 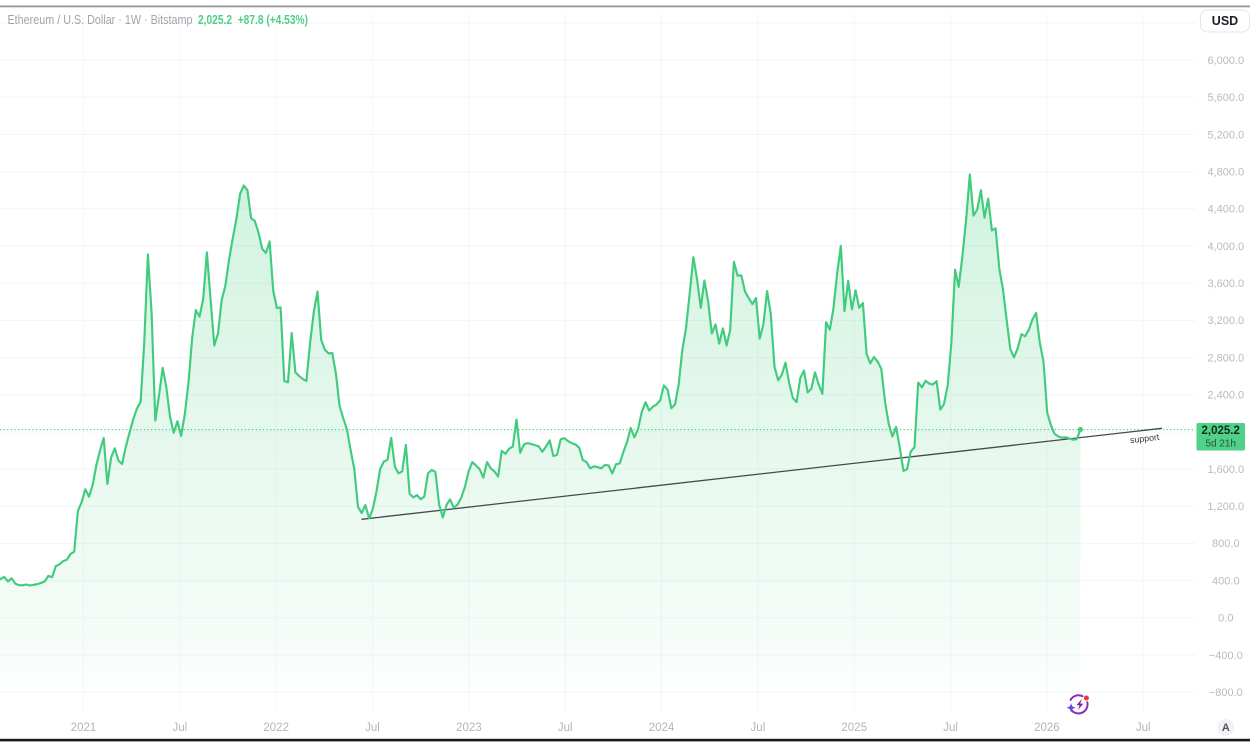 I want to click on svg-text: 400.0, so click(x=1226, y=581).